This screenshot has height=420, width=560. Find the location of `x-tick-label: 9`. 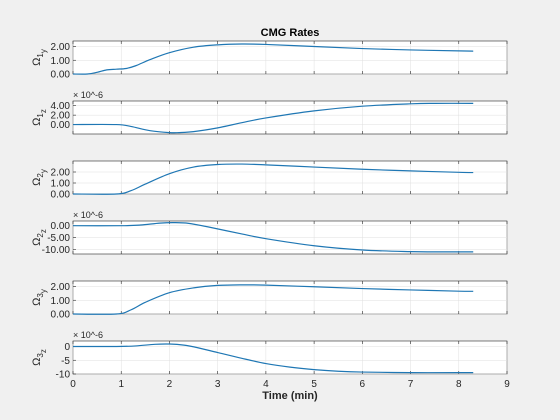

x-tick-label: 9 is located at coordinates (507, 384).